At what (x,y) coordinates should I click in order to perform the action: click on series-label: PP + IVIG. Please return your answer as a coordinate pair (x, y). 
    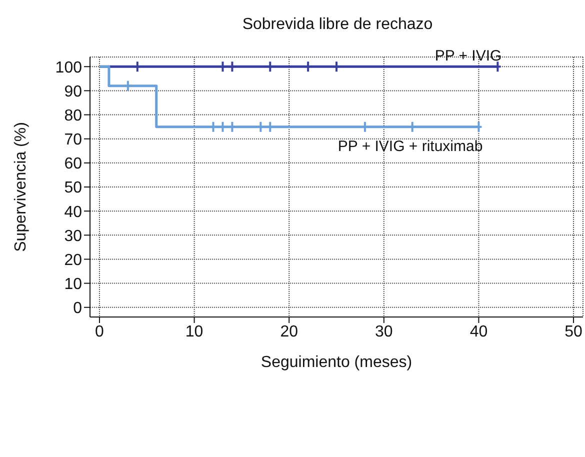
    Looking at the image, I should click on (468, 56).